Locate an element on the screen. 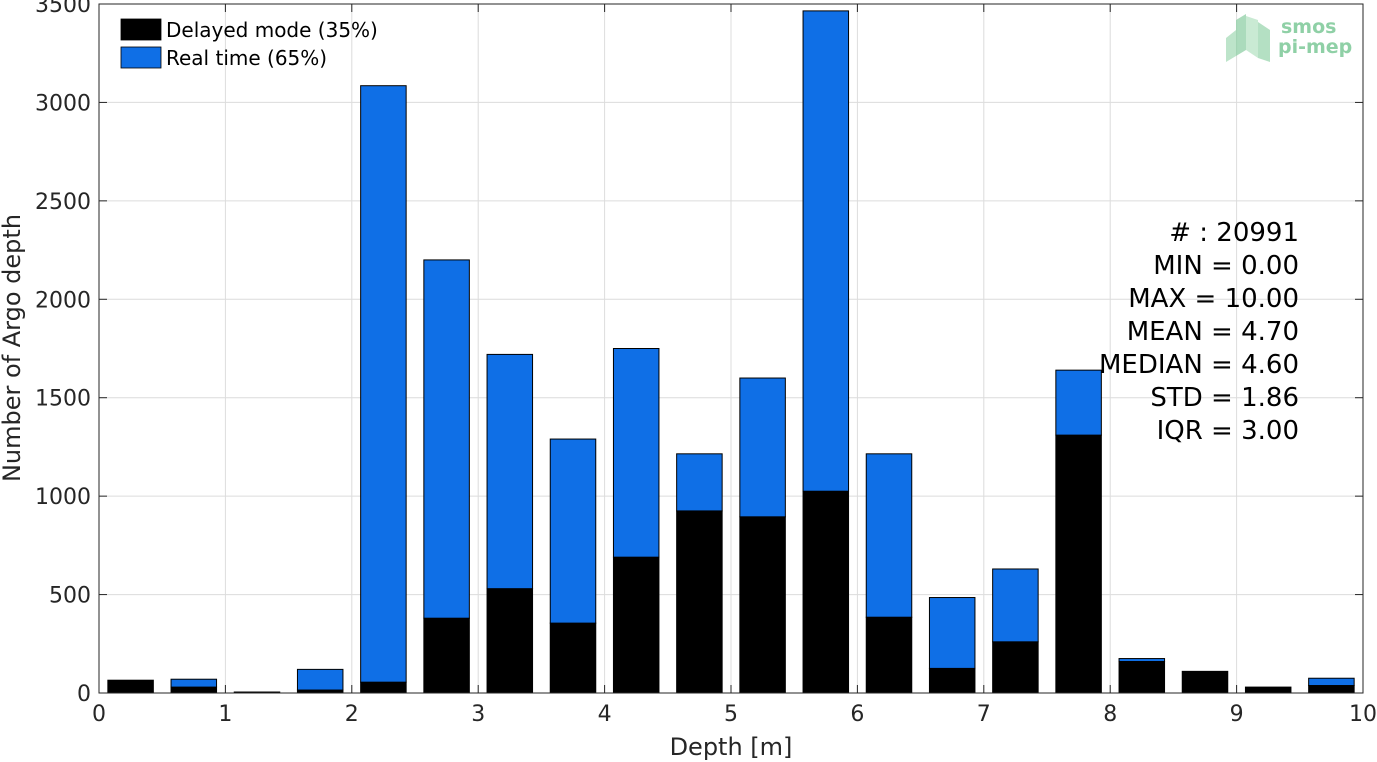  y-tick-label: 3000 is located at coordinates (63, 103).